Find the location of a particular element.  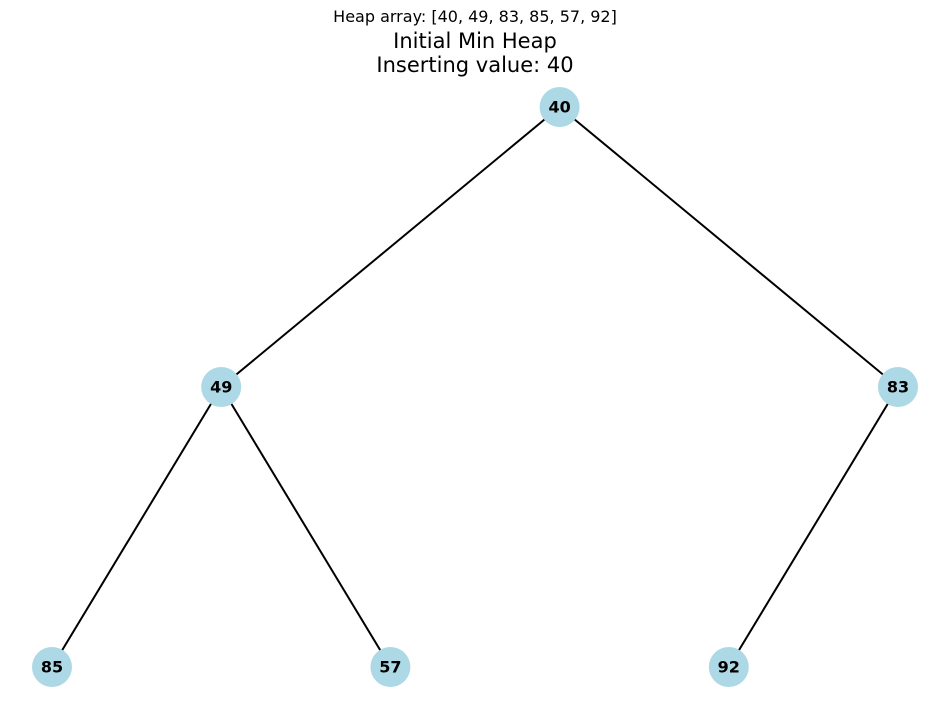

heap-node-label: 40 is located at coordinates (559, 107).